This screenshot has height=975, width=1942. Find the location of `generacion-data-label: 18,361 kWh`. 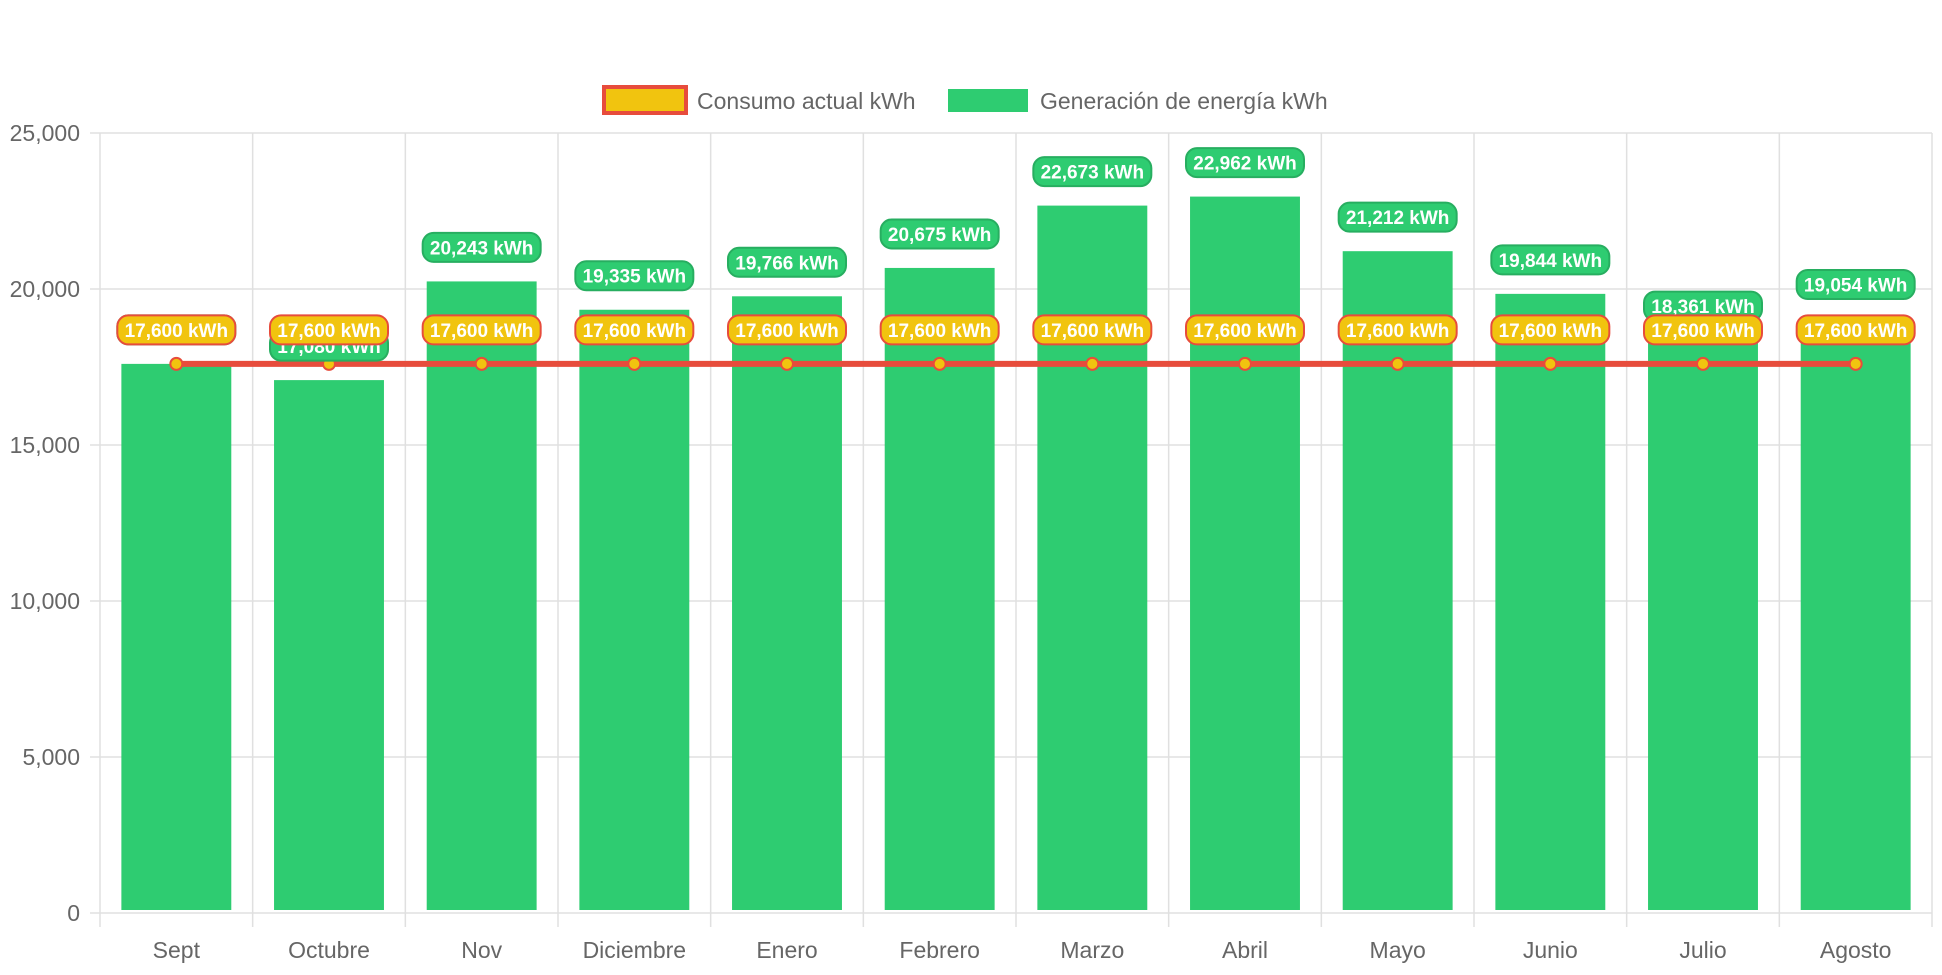

generacion-data-label: 18,361 kWh is located at coordinates (1703, 307).